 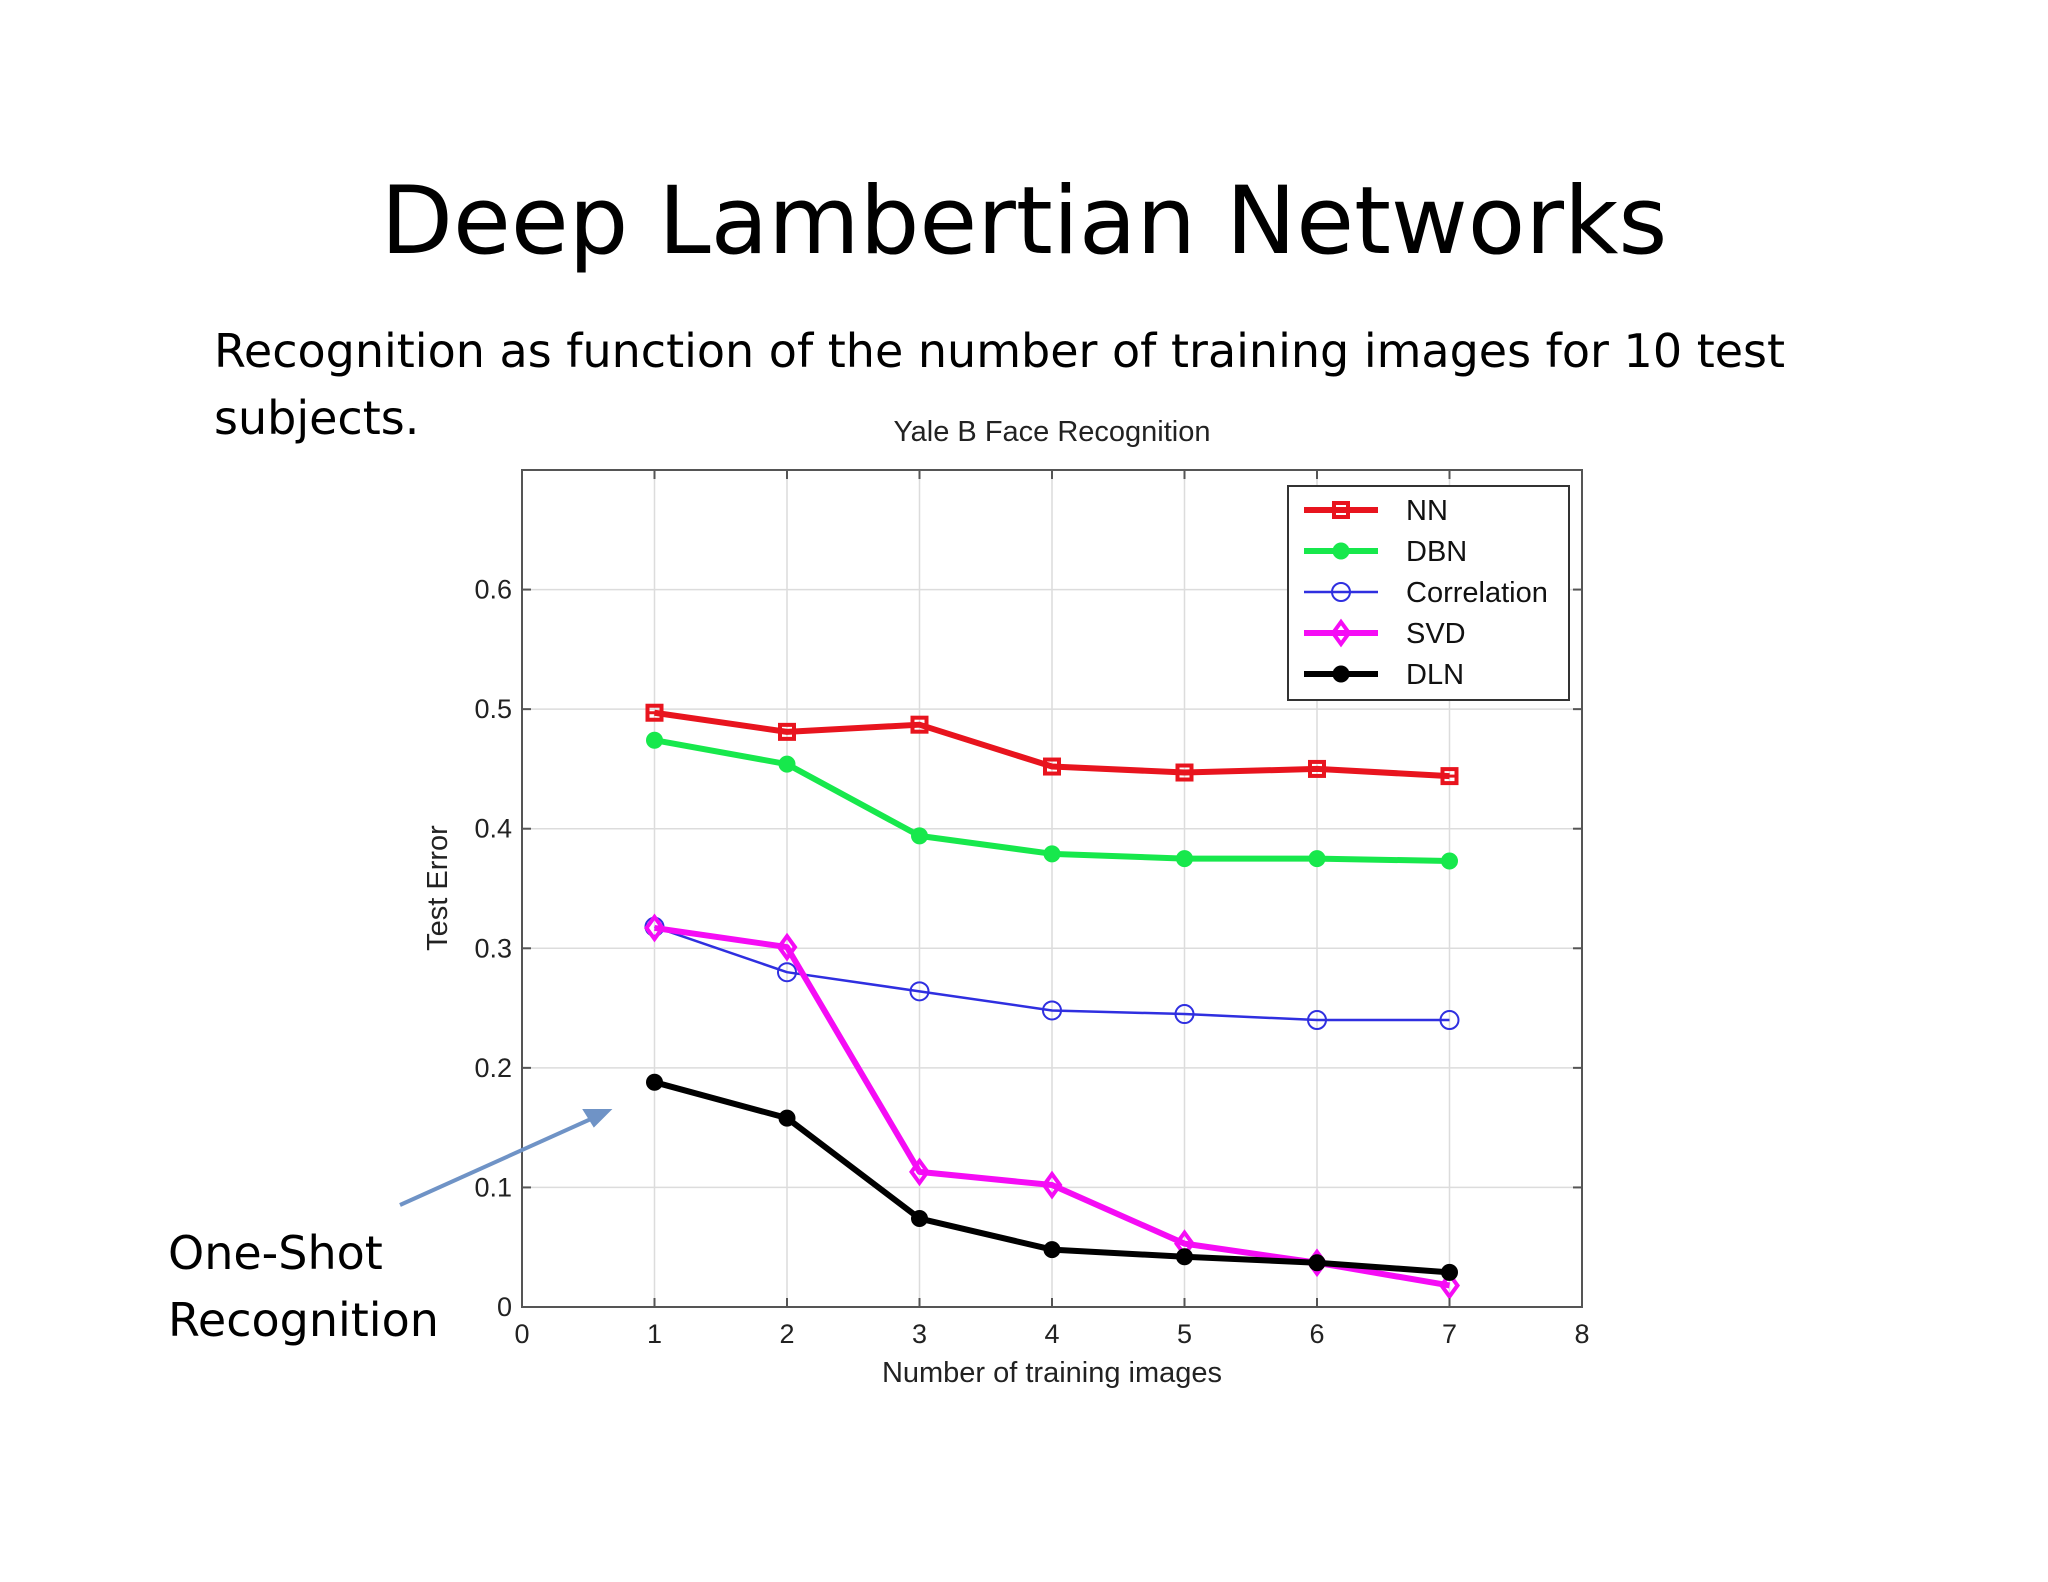 I want to click on y-tick-label: 0.3, so click(x=493, y=948).